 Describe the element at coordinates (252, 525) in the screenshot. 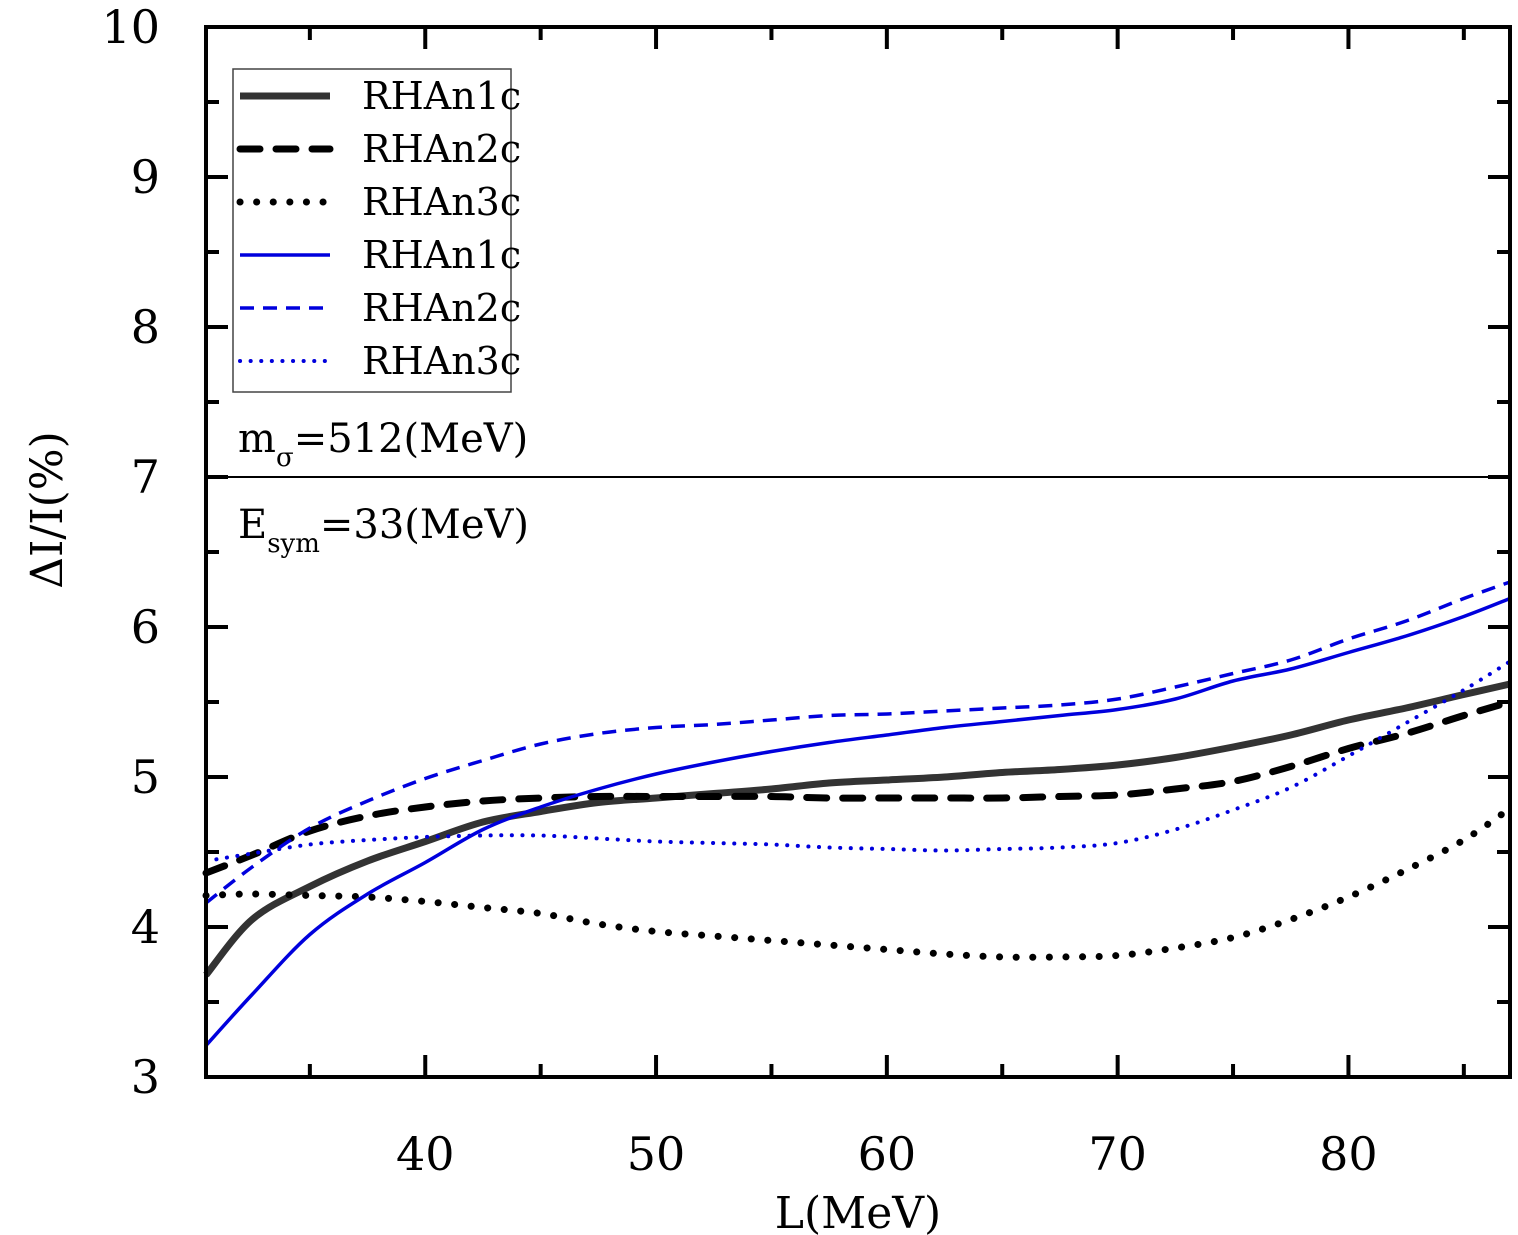

I see `annotation-e-sym-main: E` at that location.